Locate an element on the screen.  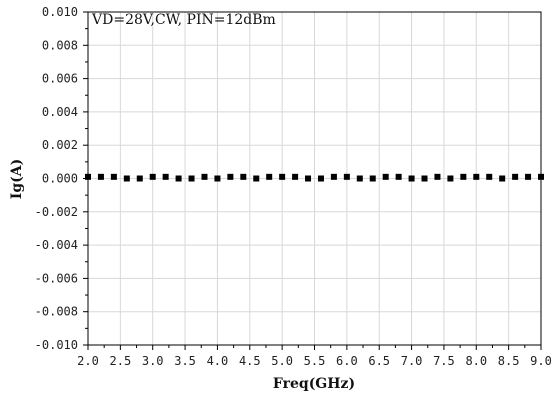
x-tick-label: 3.5 is located at coordinates (185, 361).